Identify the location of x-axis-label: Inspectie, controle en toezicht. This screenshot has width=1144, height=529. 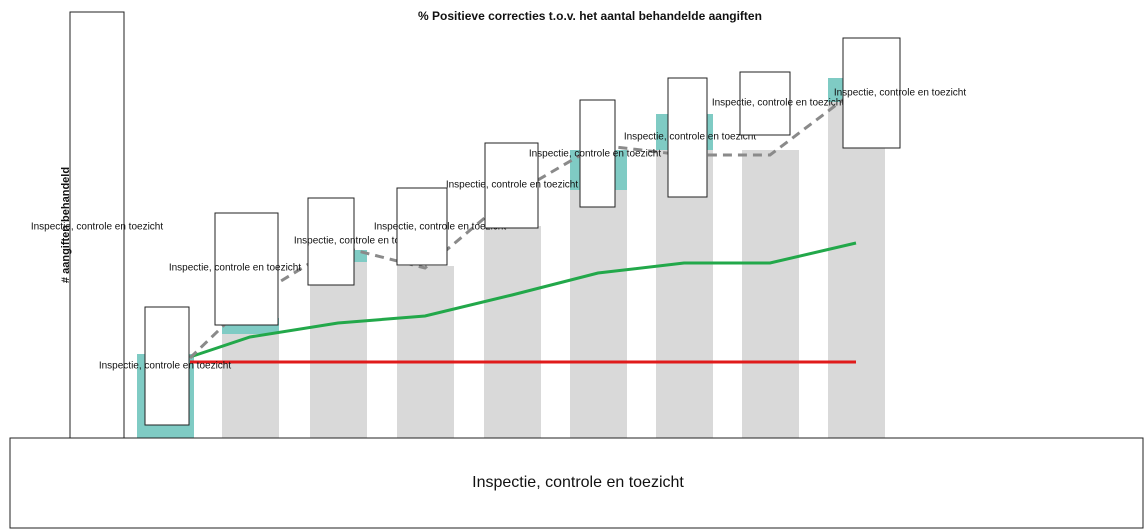
(578, 482).